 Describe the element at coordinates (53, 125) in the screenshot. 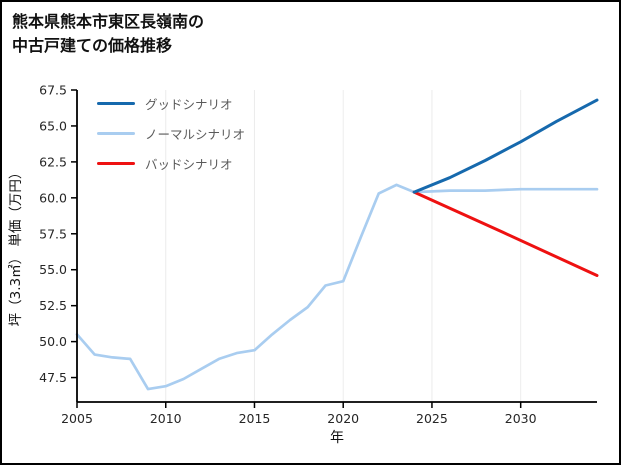

I see `y-tick-label: 65.0` at that location.